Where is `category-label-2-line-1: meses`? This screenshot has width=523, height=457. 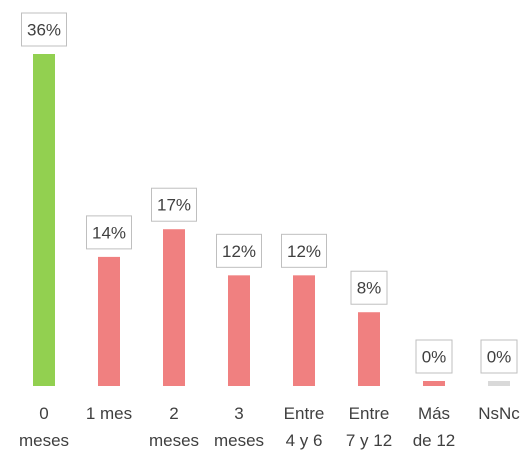 category-label-2-line-1: meses is located at coordinates (174, 440).